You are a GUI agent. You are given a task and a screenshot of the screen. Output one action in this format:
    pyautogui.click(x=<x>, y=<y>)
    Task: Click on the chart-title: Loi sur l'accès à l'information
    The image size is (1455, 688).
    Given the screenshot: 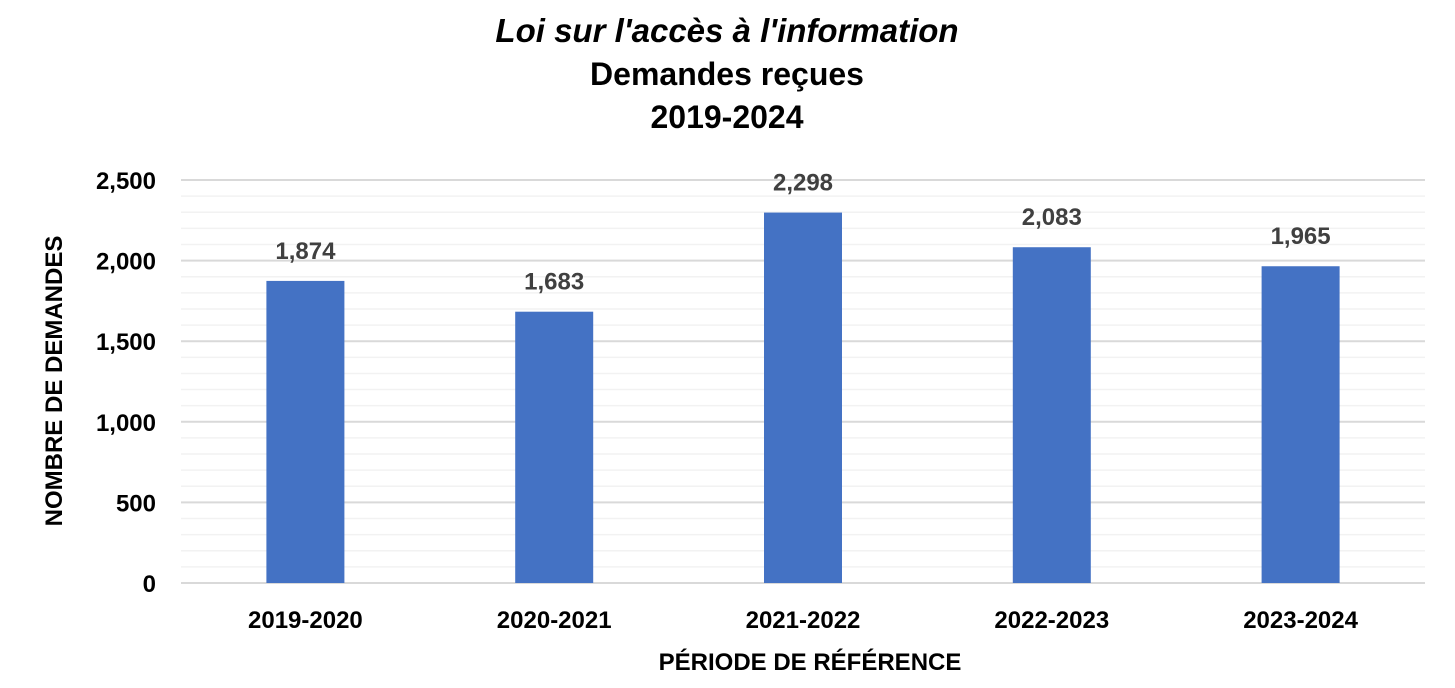 What is the action you would take?
    pyautogui.click(x=726, y=30)
    